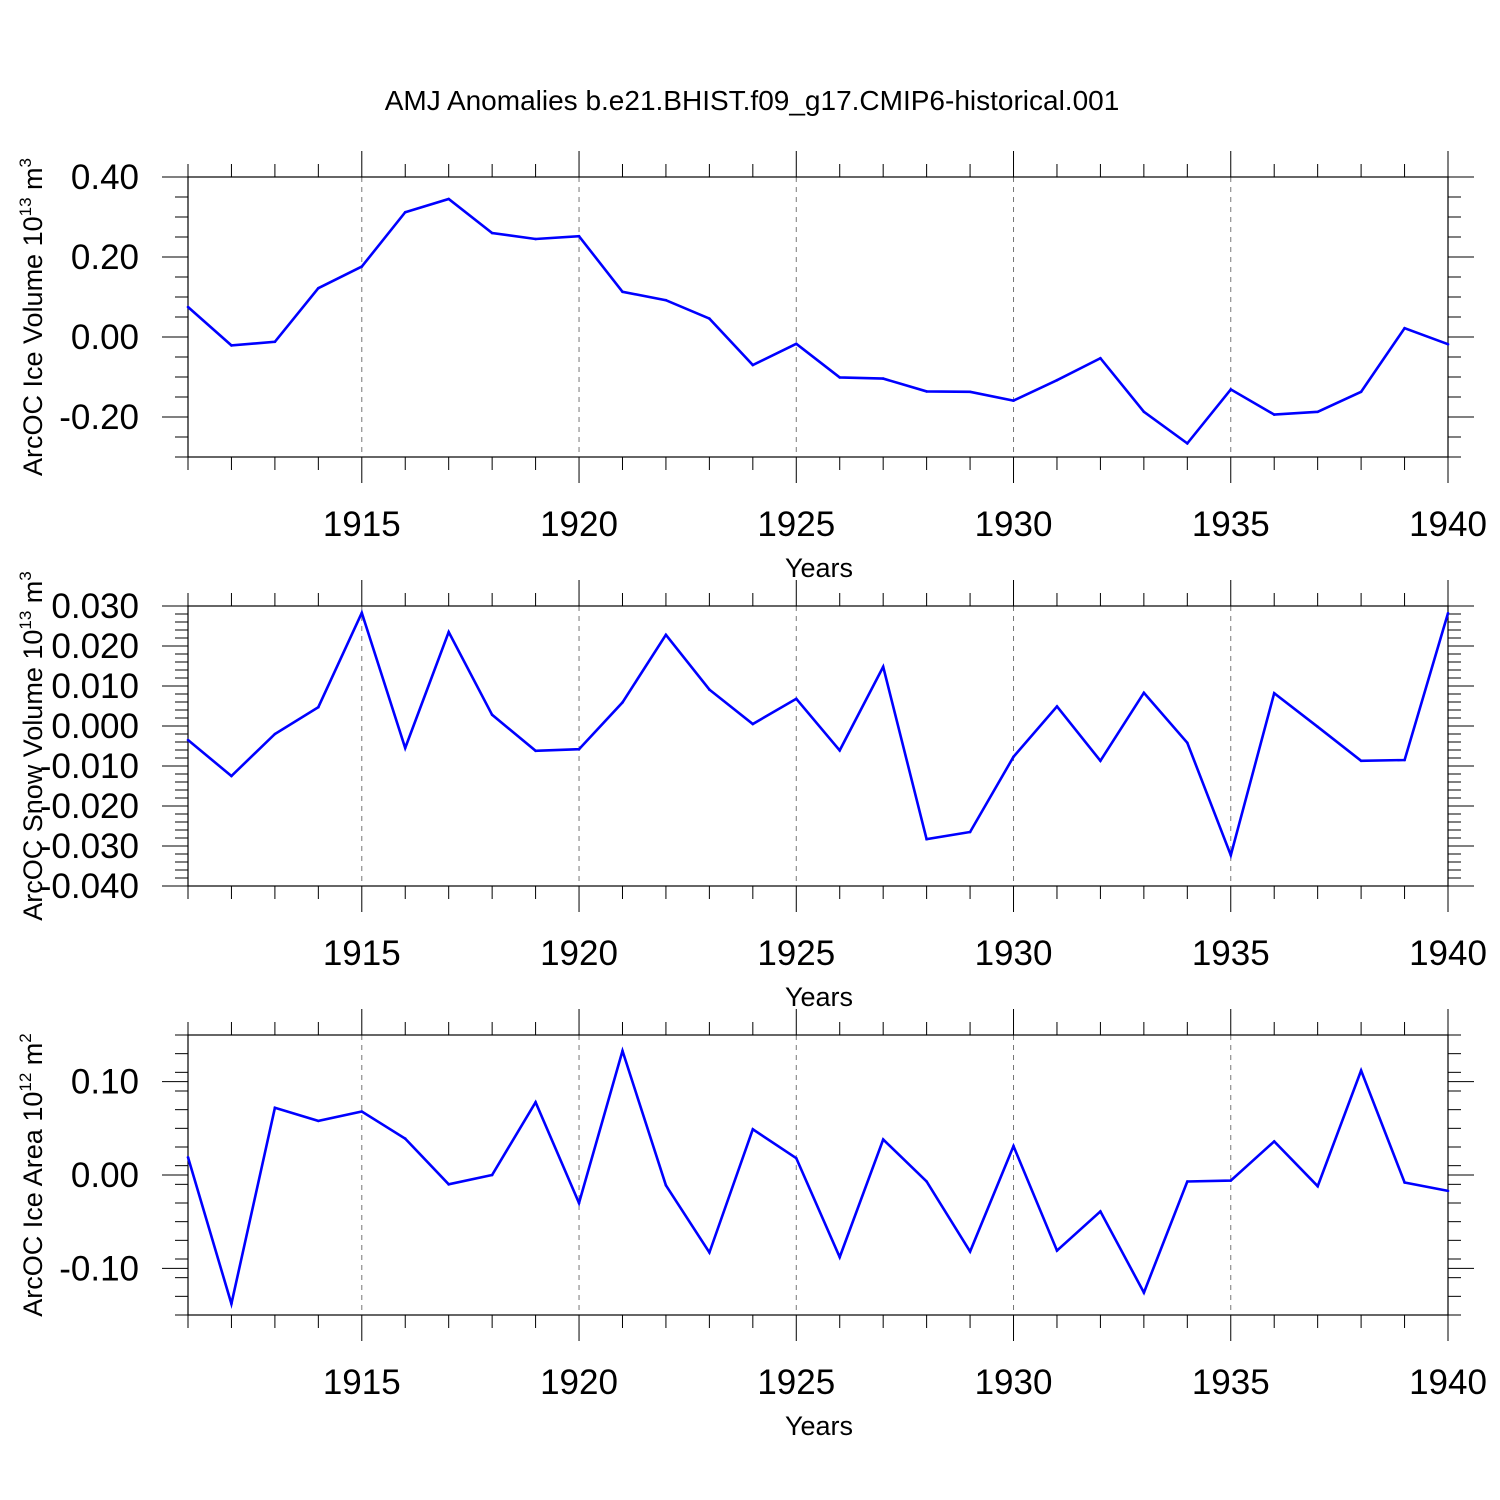 This screenshot has width=1500, height=1500. What do you see at coordinates (32, 746) in the screenshot?
I see `y-axis-label: ArcOC Snow Volume 1013 m3` at bounding box center [32, 746].